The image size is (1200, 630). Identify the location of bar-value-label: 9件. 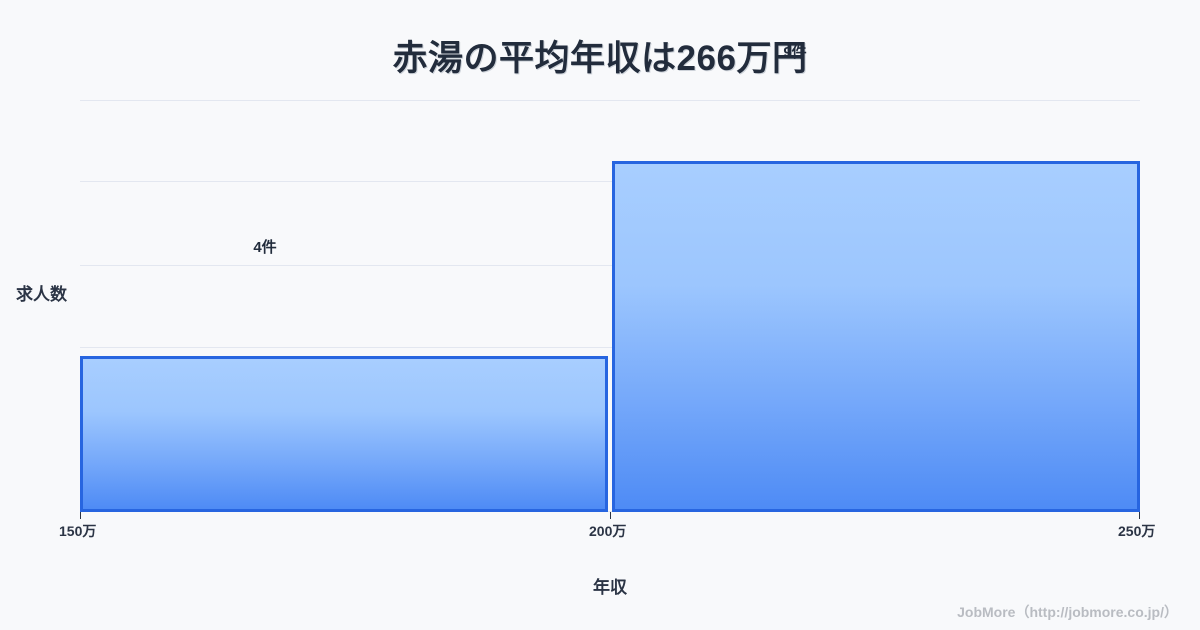
(795, 52).